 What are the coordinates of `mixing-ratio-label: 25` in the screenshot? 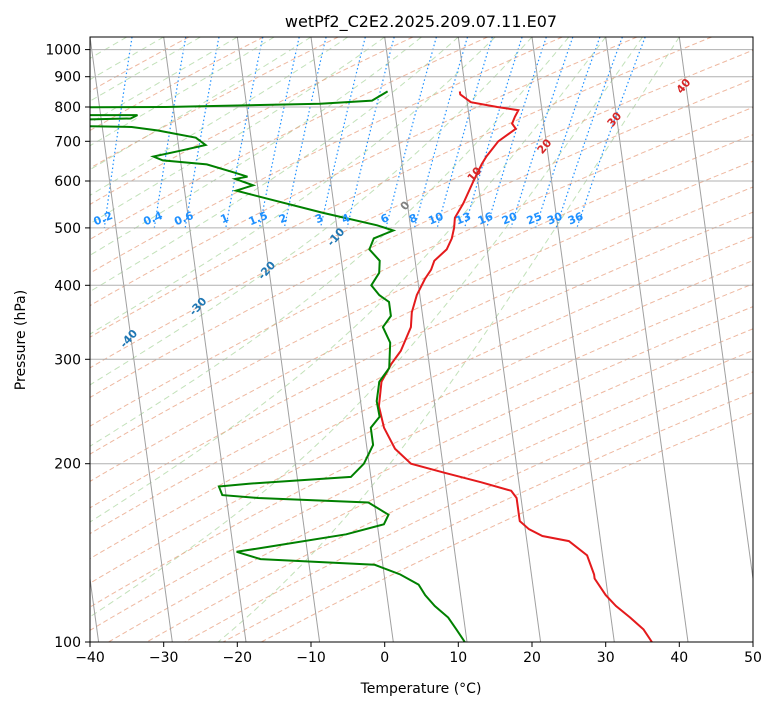 It's located at (534, 219).